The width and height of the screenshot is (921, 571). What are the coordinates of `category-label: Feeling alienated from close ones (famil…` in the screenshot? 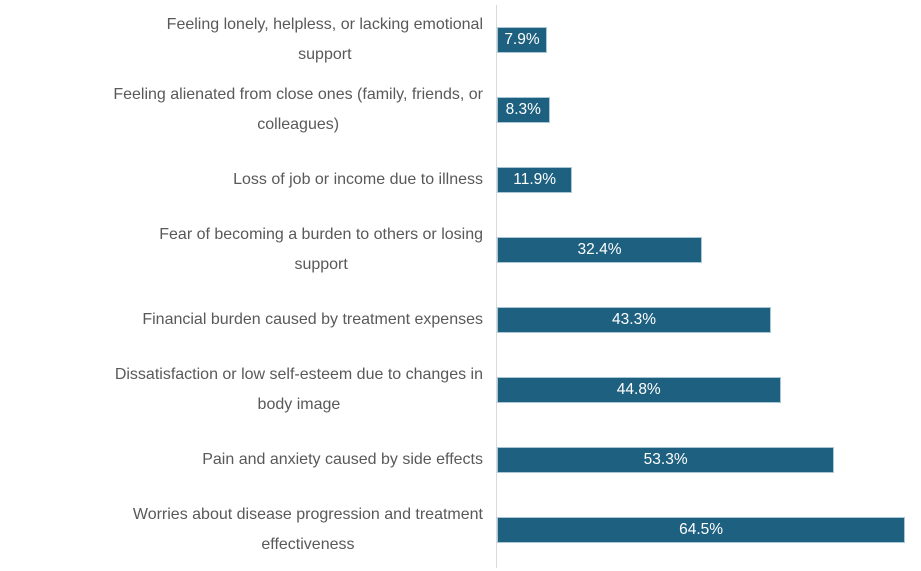 It's located at (298, 109).